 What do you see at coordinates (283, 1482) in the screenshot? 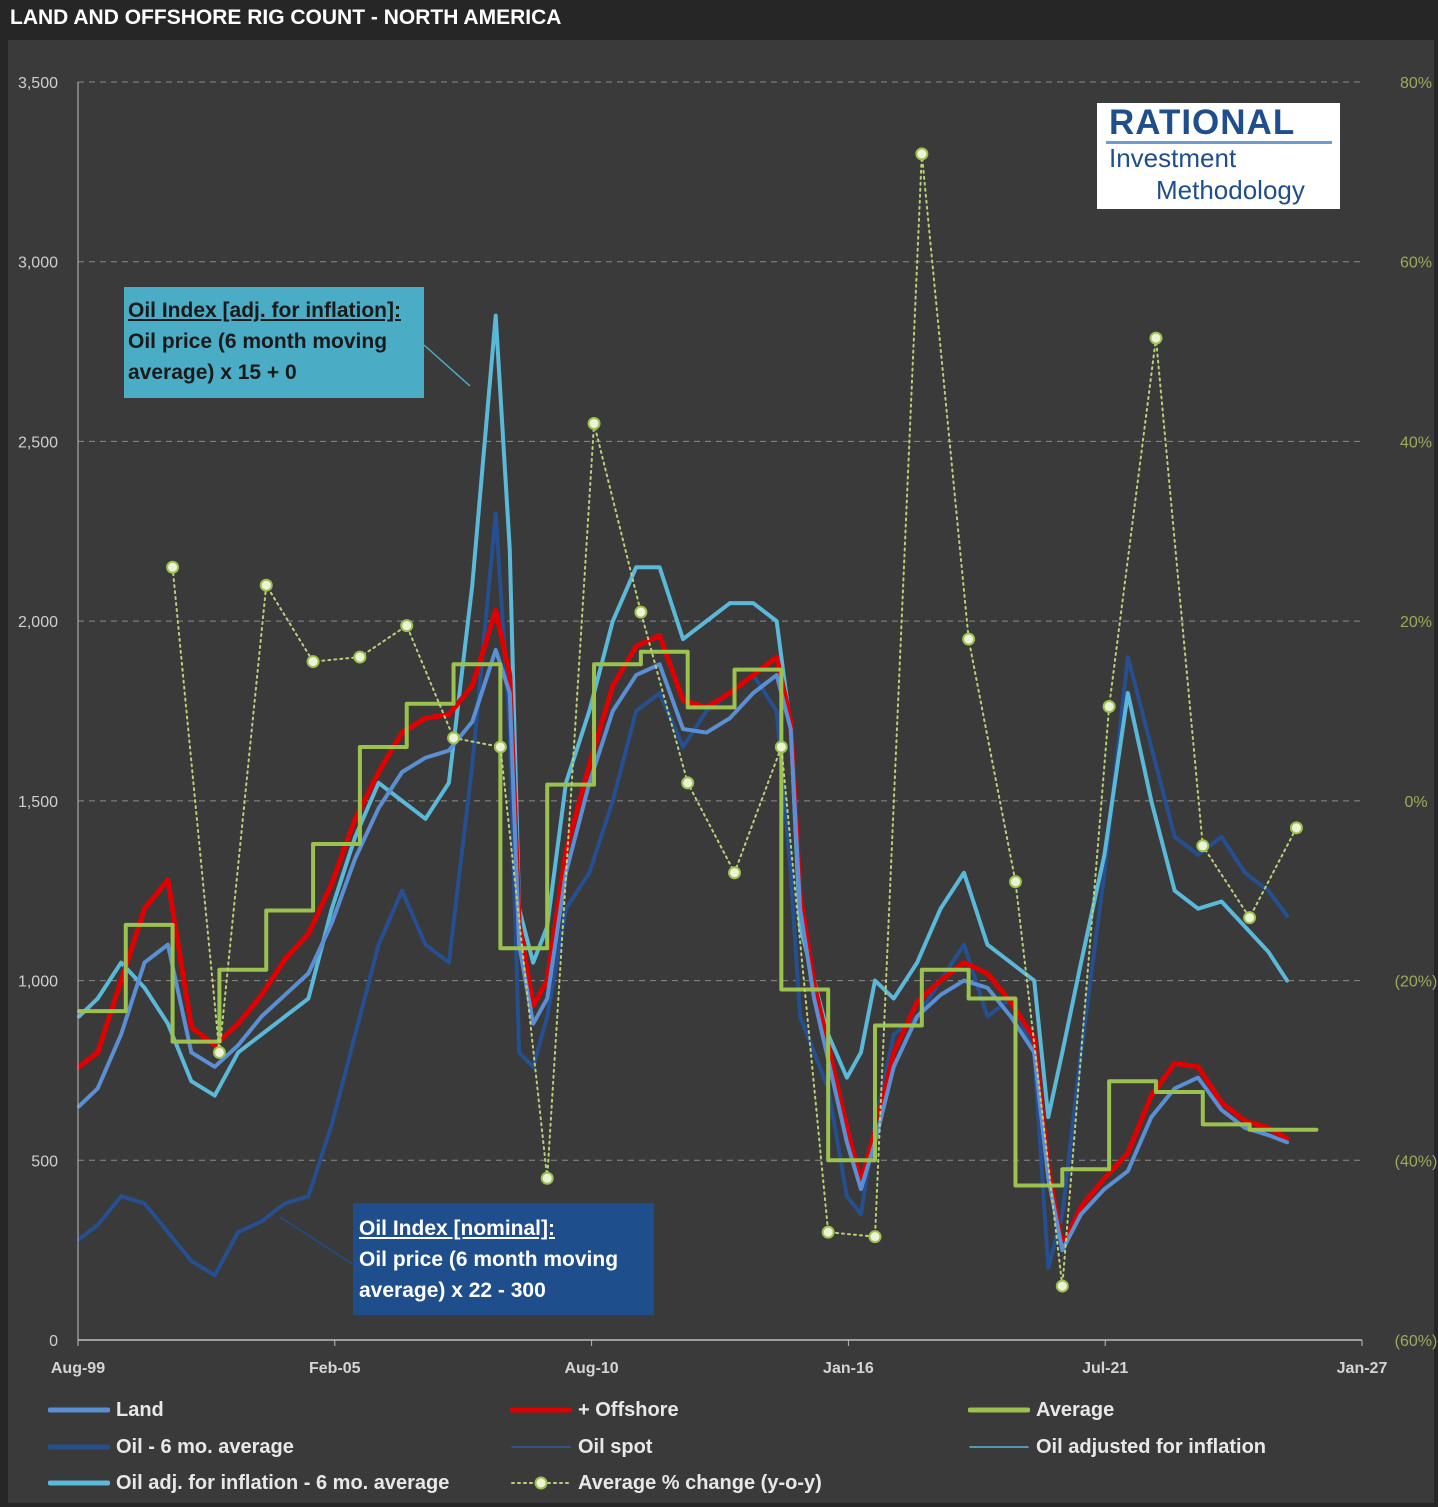
I see `legend-label: Oil adj. for inflation - 6 mo. average` at bounding box center [283, 1482].